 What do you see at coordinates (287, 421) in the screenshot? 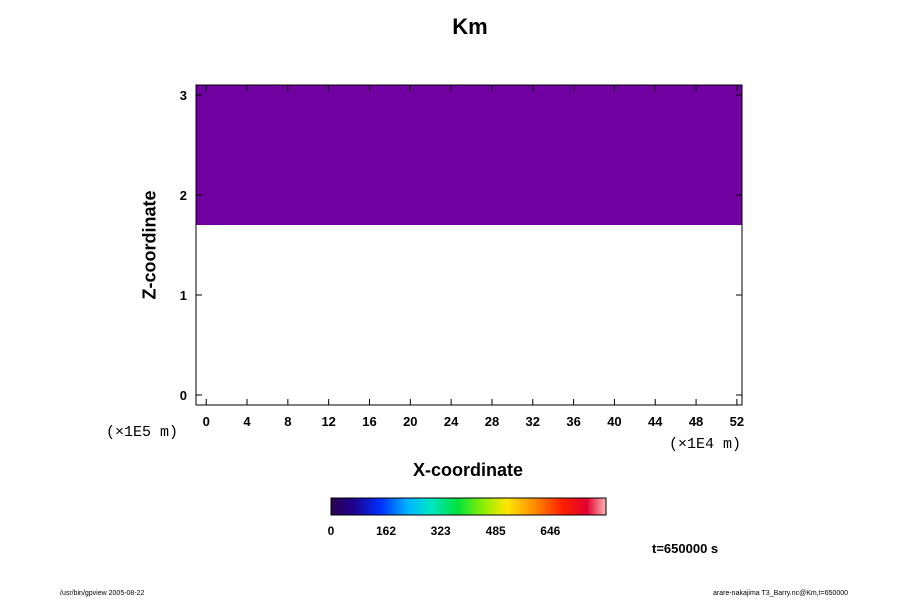
I see `x-tick-label: 8` at bounding box center [287, 421].